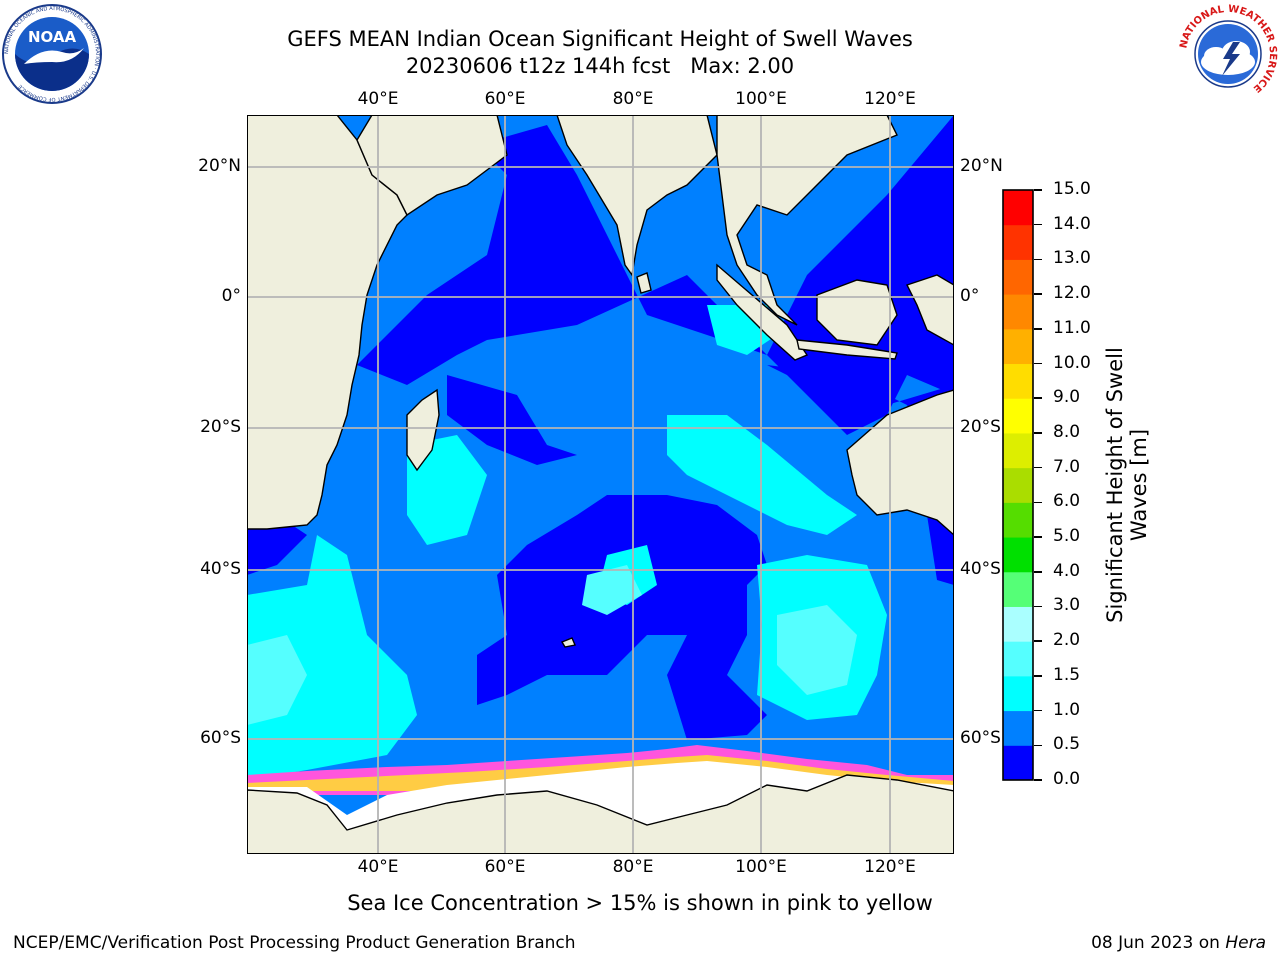 This screenshot has width=1280, height=960. Describe the element at coordinates (1072, 258) in the screenshot. I see `colorbar-tick-label: 13.0` at that location.